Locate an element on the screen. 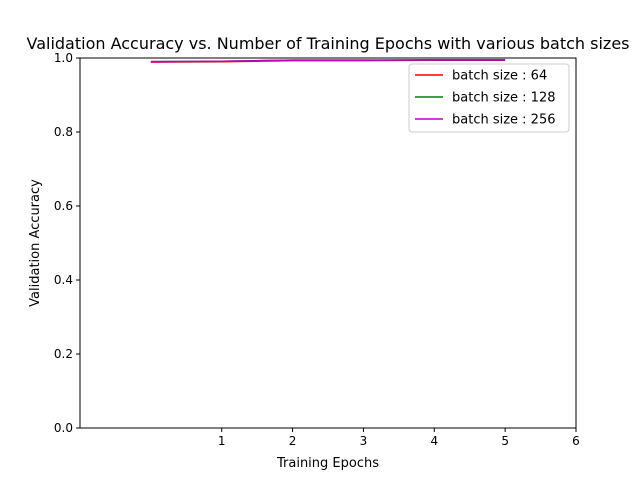  legend-label-2: batch size : 256 is located at coordinates (504, 120).